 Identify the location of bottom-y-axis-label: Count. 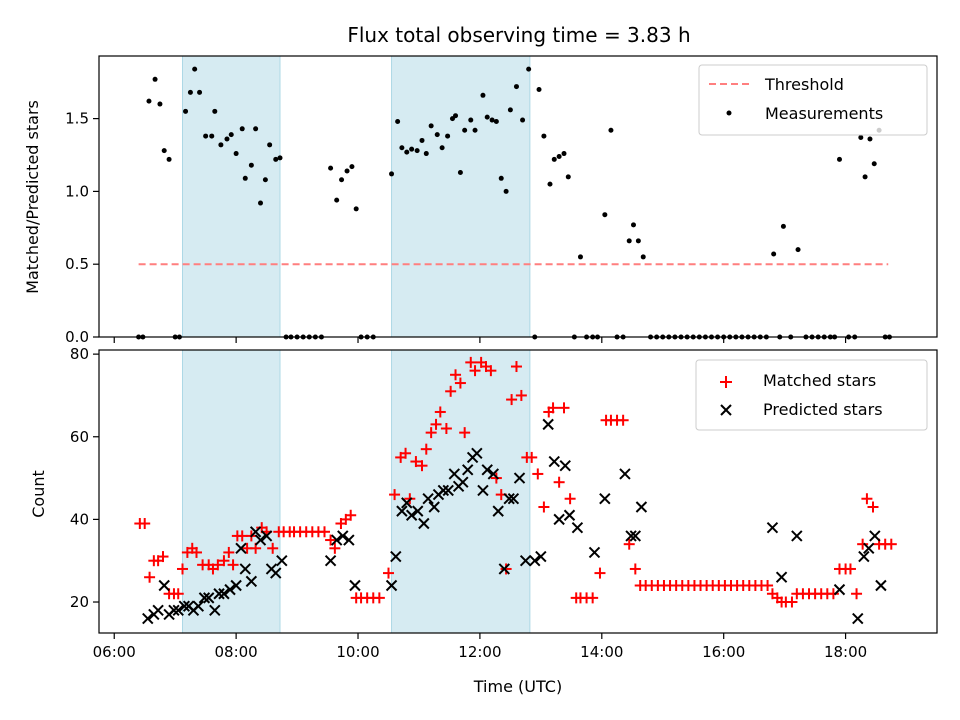
(38, 494).